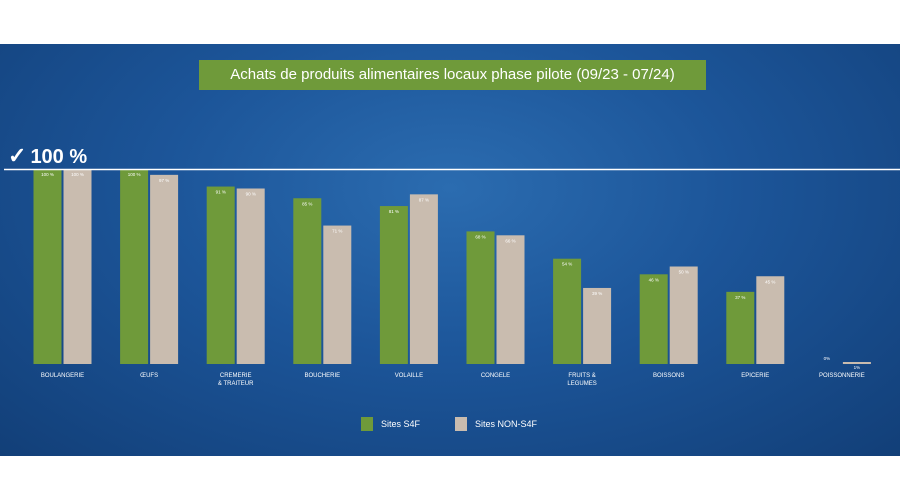  What do you see at coordinates (17, 155) in the screenshot?
I see `check-icon: ✓` at bounding box center [17, 155].